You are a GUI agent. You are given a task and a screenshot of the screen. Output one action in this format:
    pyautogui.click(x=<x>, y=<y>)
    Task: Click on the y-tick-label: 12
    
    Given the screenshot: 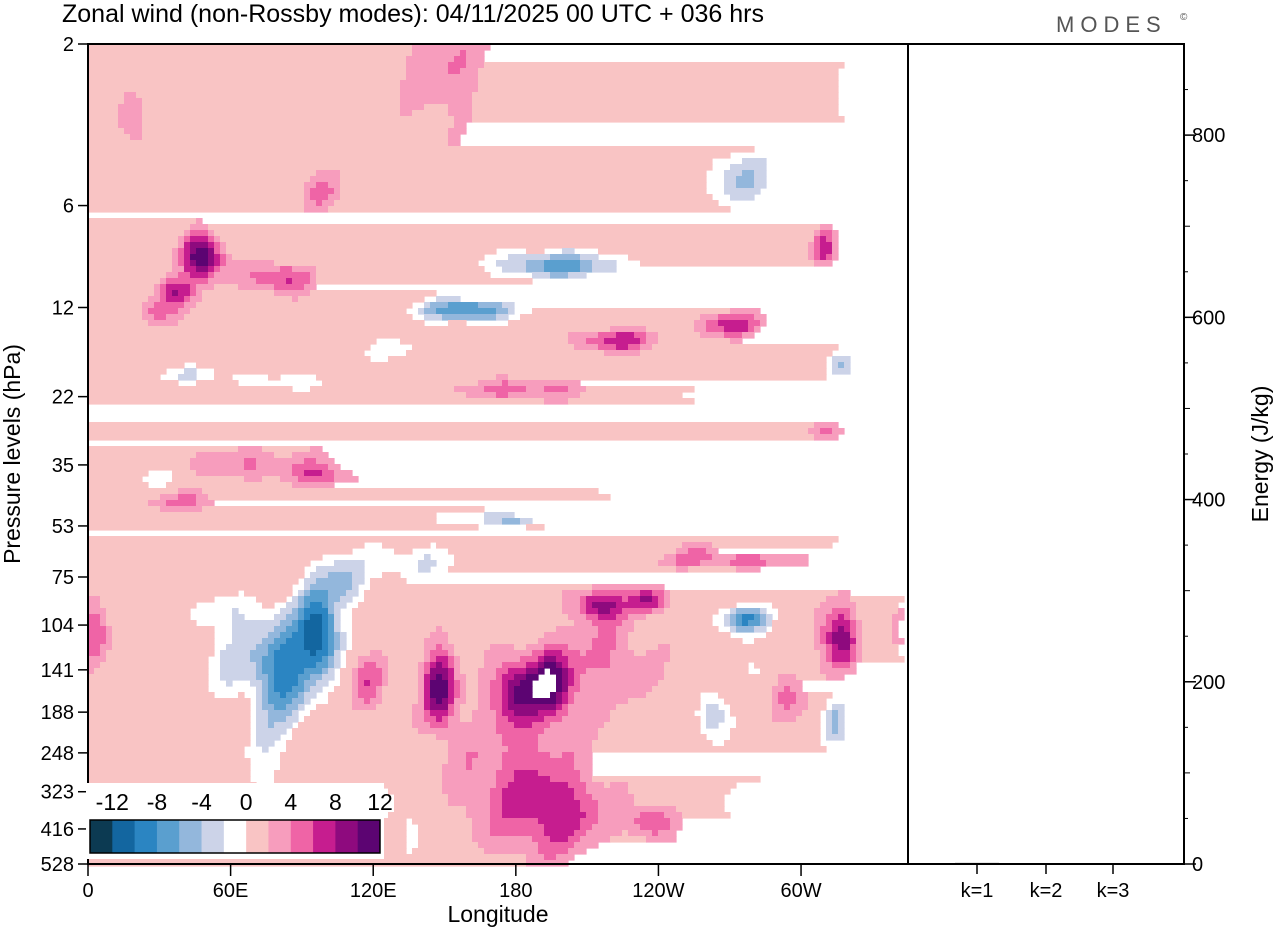 What is the action you would take?
    pyautogui.click(x=63, y=308)
    